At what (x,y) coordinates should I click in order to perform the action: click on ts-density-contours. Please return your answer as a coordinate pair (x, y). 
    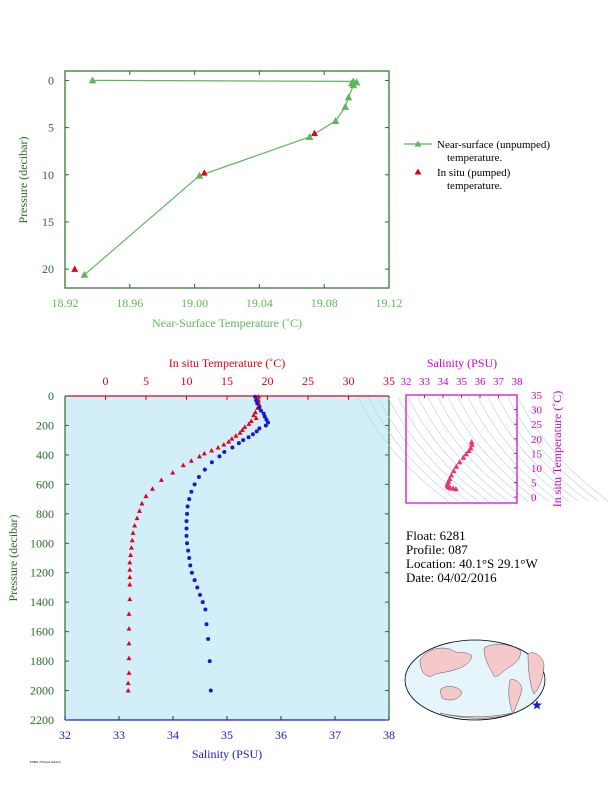
    Looking at the image, I should click on (483, 449).